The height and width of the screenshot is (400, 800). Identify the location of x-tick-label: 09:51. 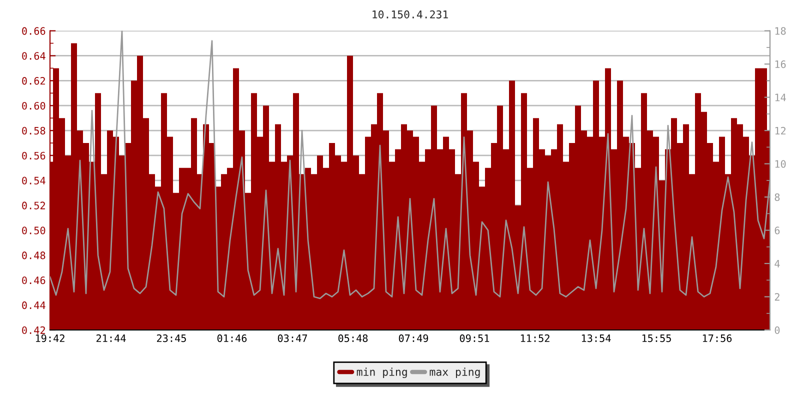
(475, 338).